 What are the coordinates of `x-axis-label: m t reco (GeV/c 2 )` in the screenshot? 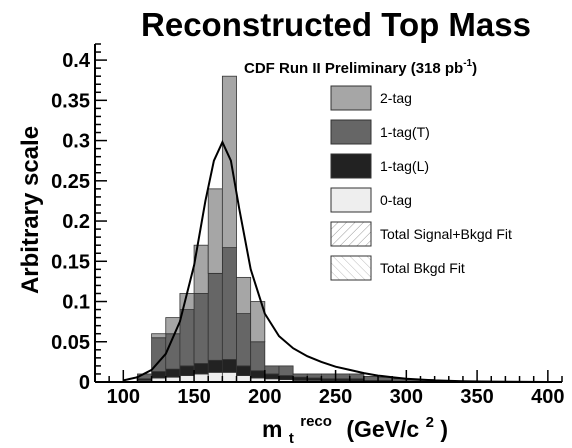 It's located at (355, 426).